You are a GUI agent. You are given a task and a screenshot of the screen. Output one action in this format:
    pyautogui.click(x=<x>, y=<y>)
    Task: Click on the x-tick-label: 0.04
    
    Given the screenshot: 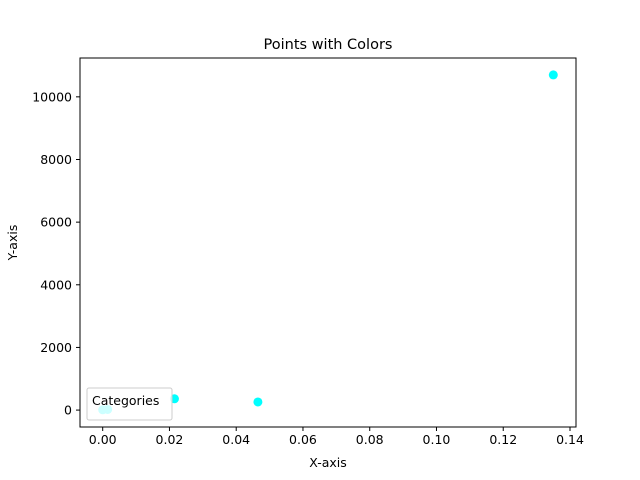 What is the action you would take?
    pyautogui.click(x=236, y=439)
    